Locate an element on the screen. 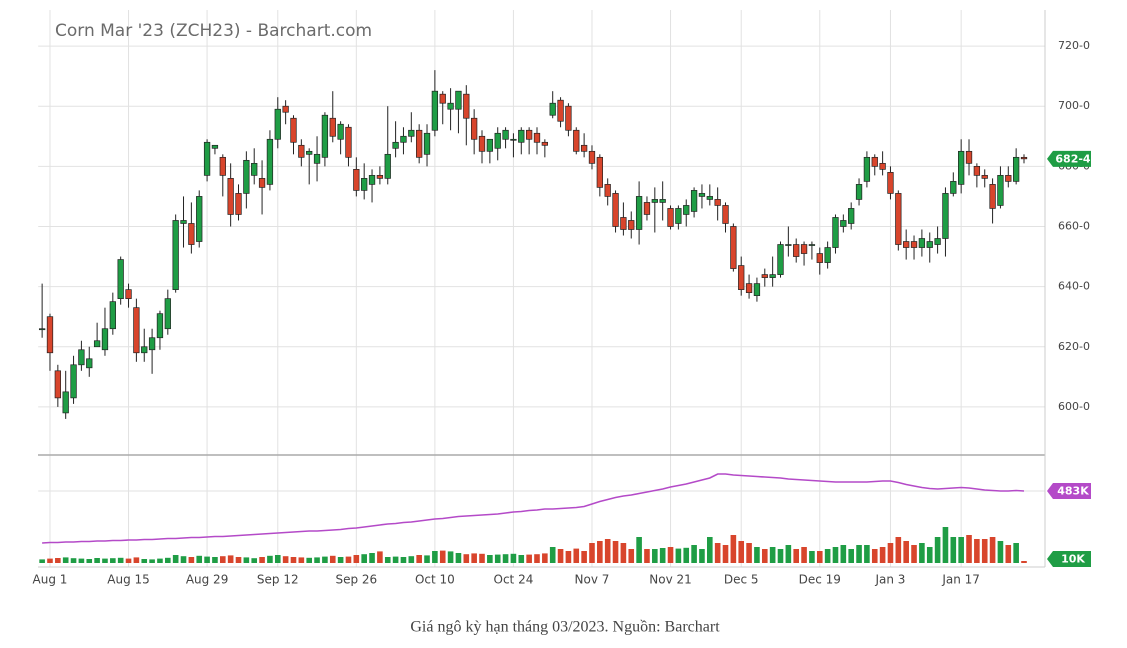  x-tick-label: Sep 26 is located at coordinates (356, 580).